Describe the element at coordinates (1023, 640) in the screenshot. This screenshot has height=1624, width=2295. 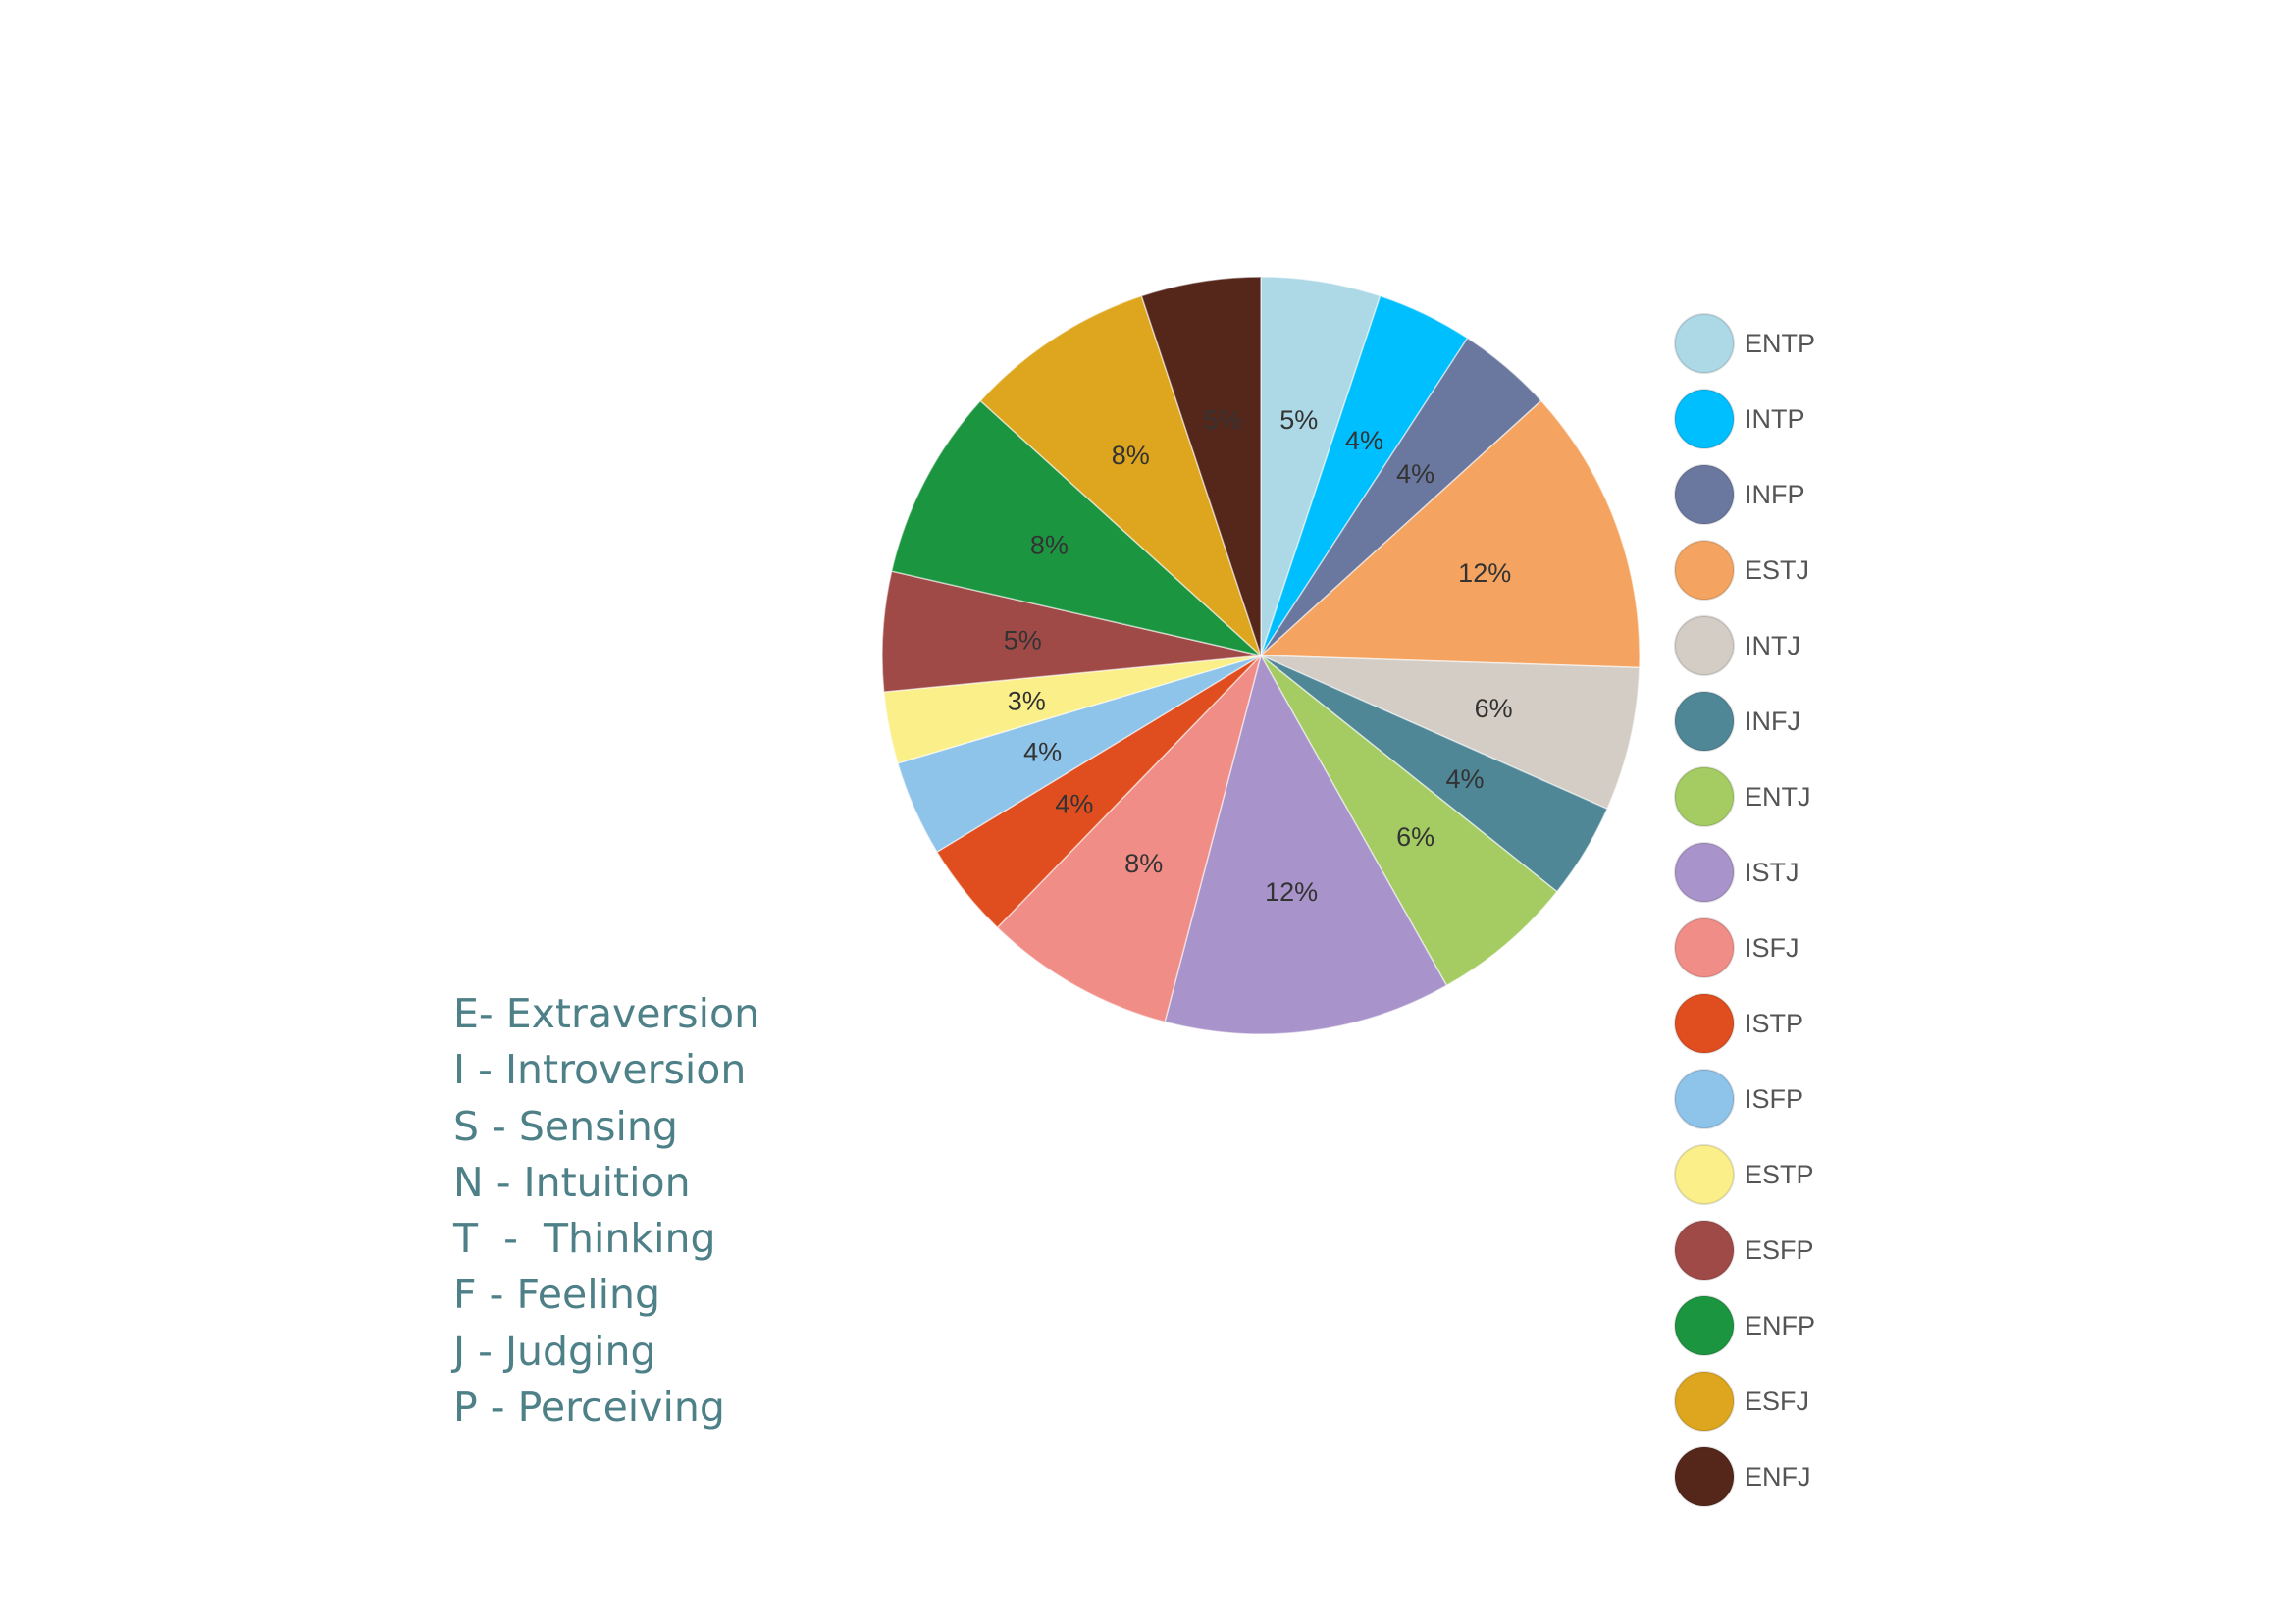
I see `slice-label-esfp: 5%` at that location.